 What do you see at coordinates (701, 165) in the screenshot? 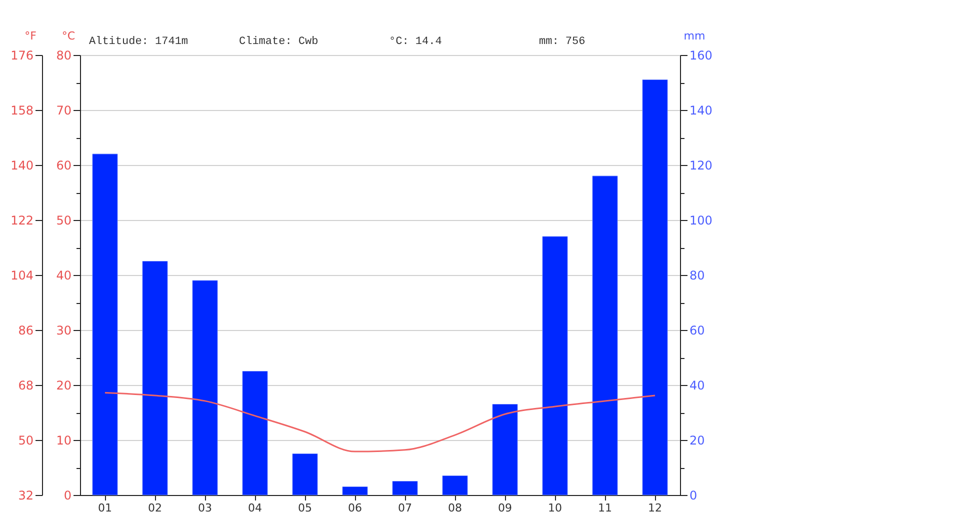
I see `y2-tick-label: 120` at bounding box center [701, 165].